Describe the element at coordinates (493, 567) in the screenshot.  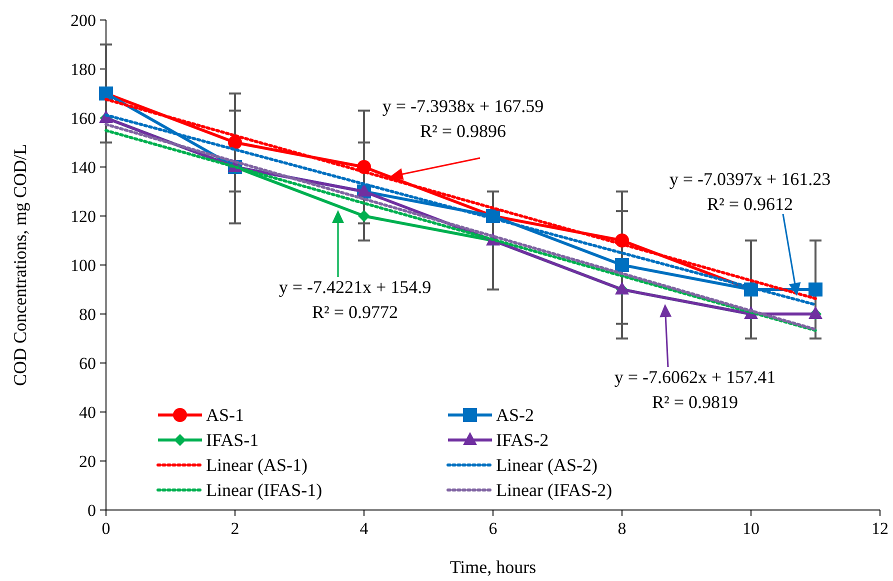
I see `x-axis-title: Time, hours` at that location.